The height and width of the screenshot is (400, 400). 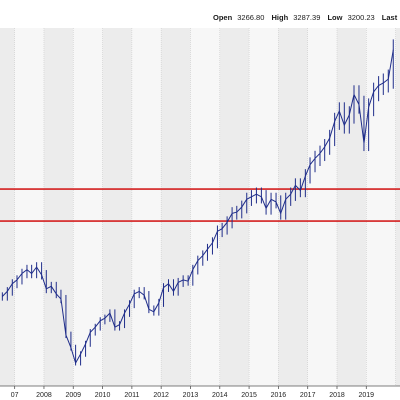 What do you see at coordinates (249, 395) in the screenshot?
I see `x-tick-label: 2015` at bounding box center [249, 395].